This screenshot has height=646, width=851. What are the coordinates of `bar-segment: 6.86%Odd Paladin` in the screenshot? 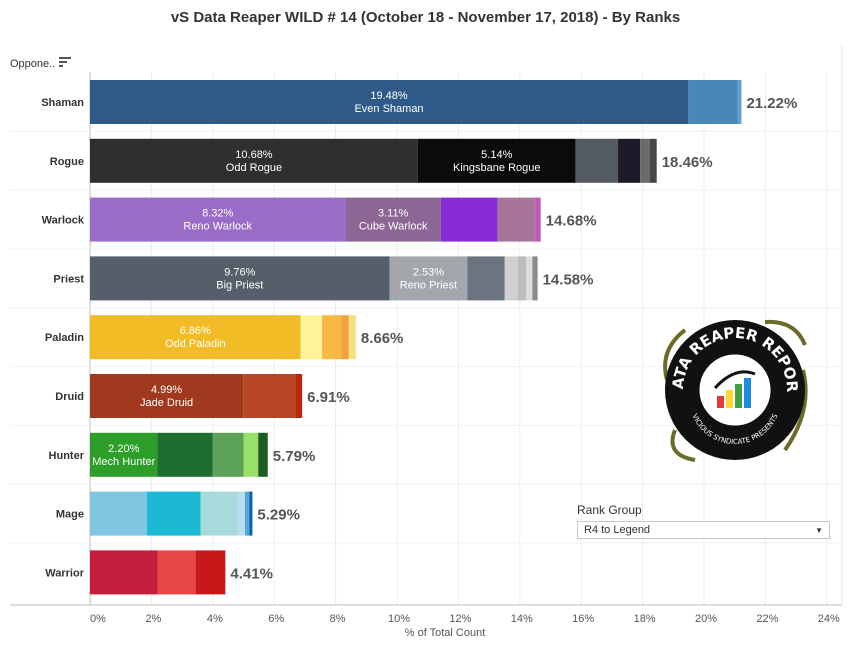 It's located at (195, 337).